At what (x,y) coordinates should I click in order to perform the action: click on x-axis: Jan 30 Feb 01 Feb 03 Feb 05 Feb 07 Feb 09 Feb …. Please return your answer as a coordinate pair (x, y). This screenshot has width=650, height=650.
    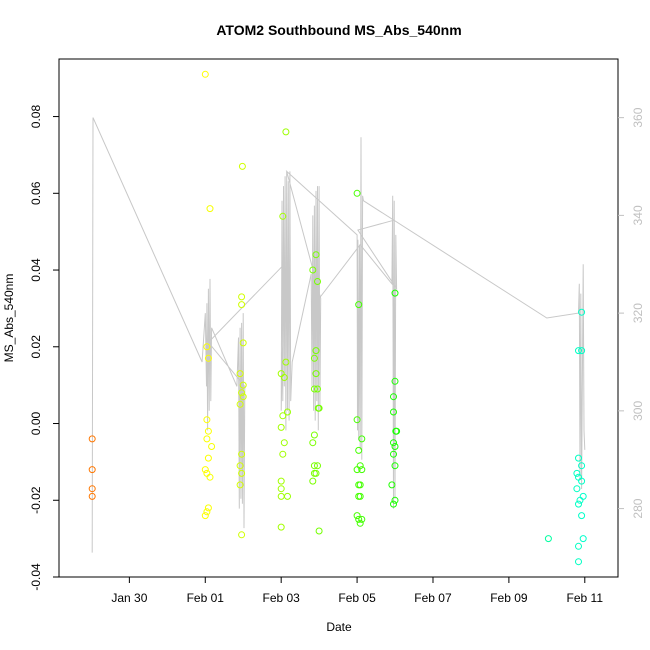
    Looking at the image, I should click on (357, 590).